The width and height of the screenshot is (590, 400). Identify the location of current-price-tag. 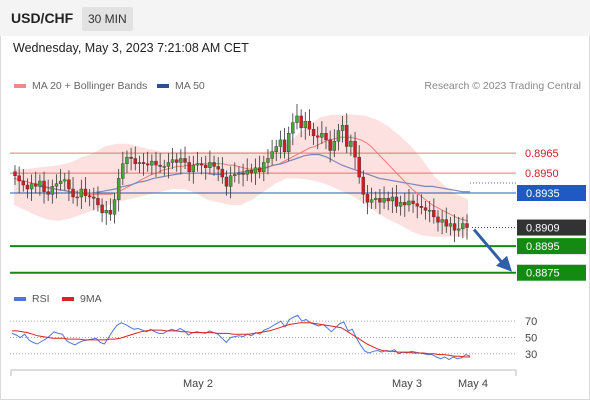
(551, 227).